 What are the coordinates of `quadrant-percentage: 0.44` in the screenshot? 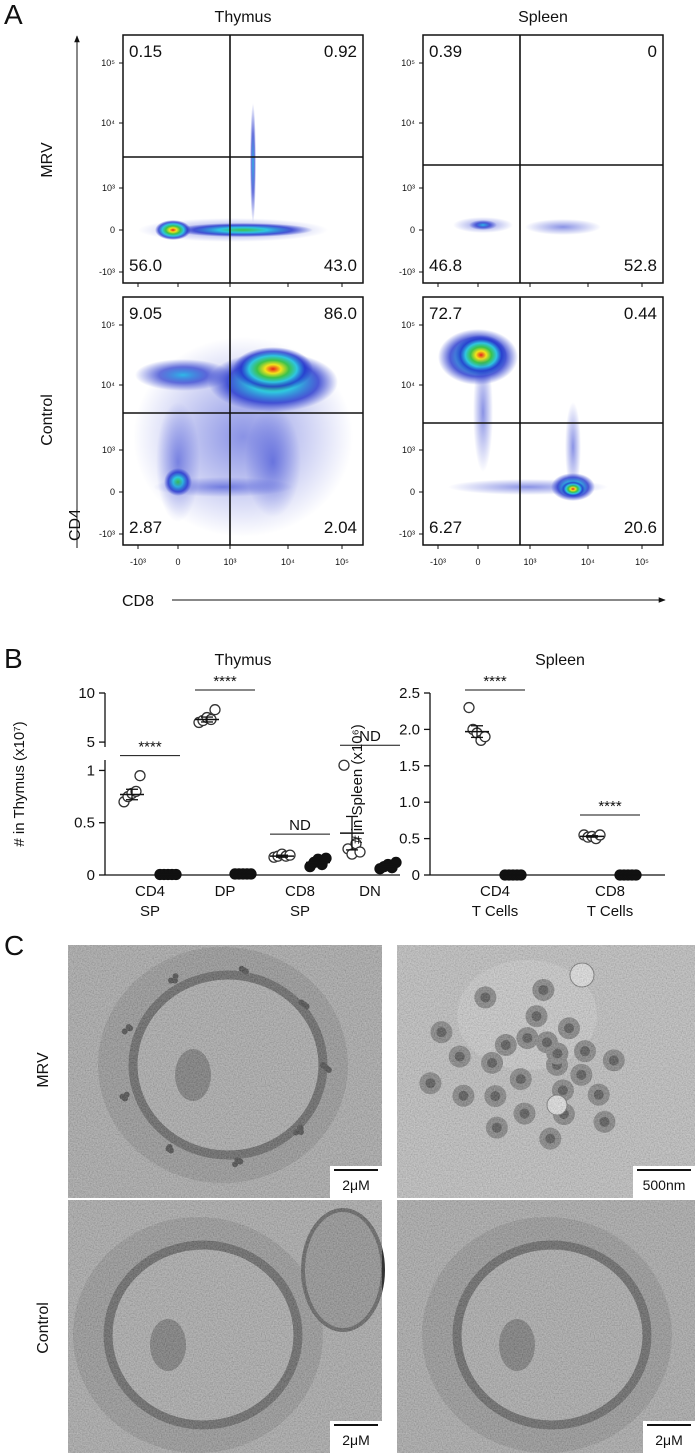 It's located at (640, 313).